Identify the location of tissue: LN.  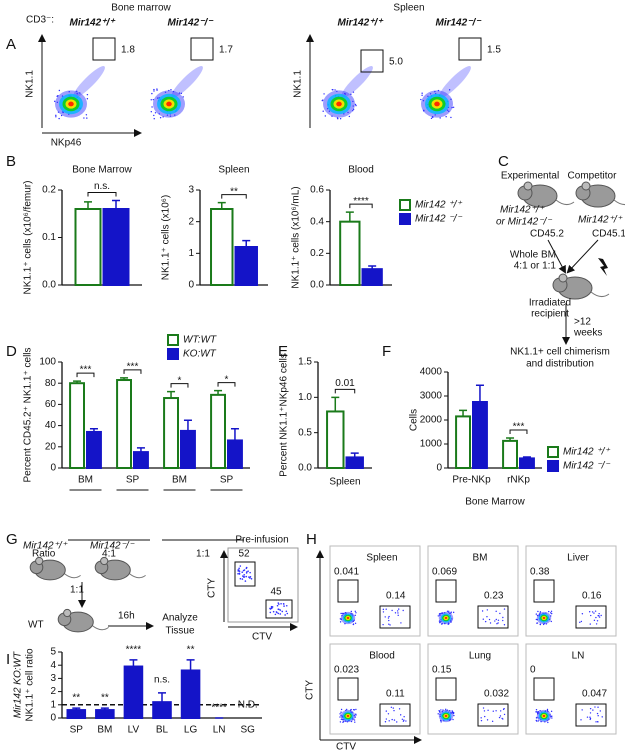
(578, 656).